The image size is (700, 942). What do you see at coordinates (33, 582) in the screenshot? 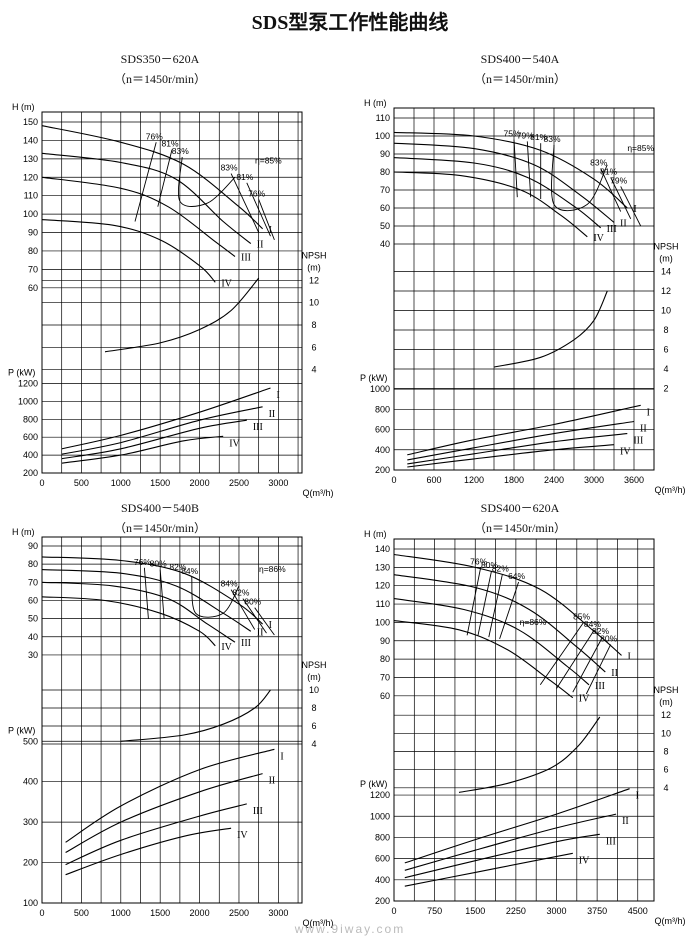
I see `head-tick: 70` at bounding box center [33, 582].